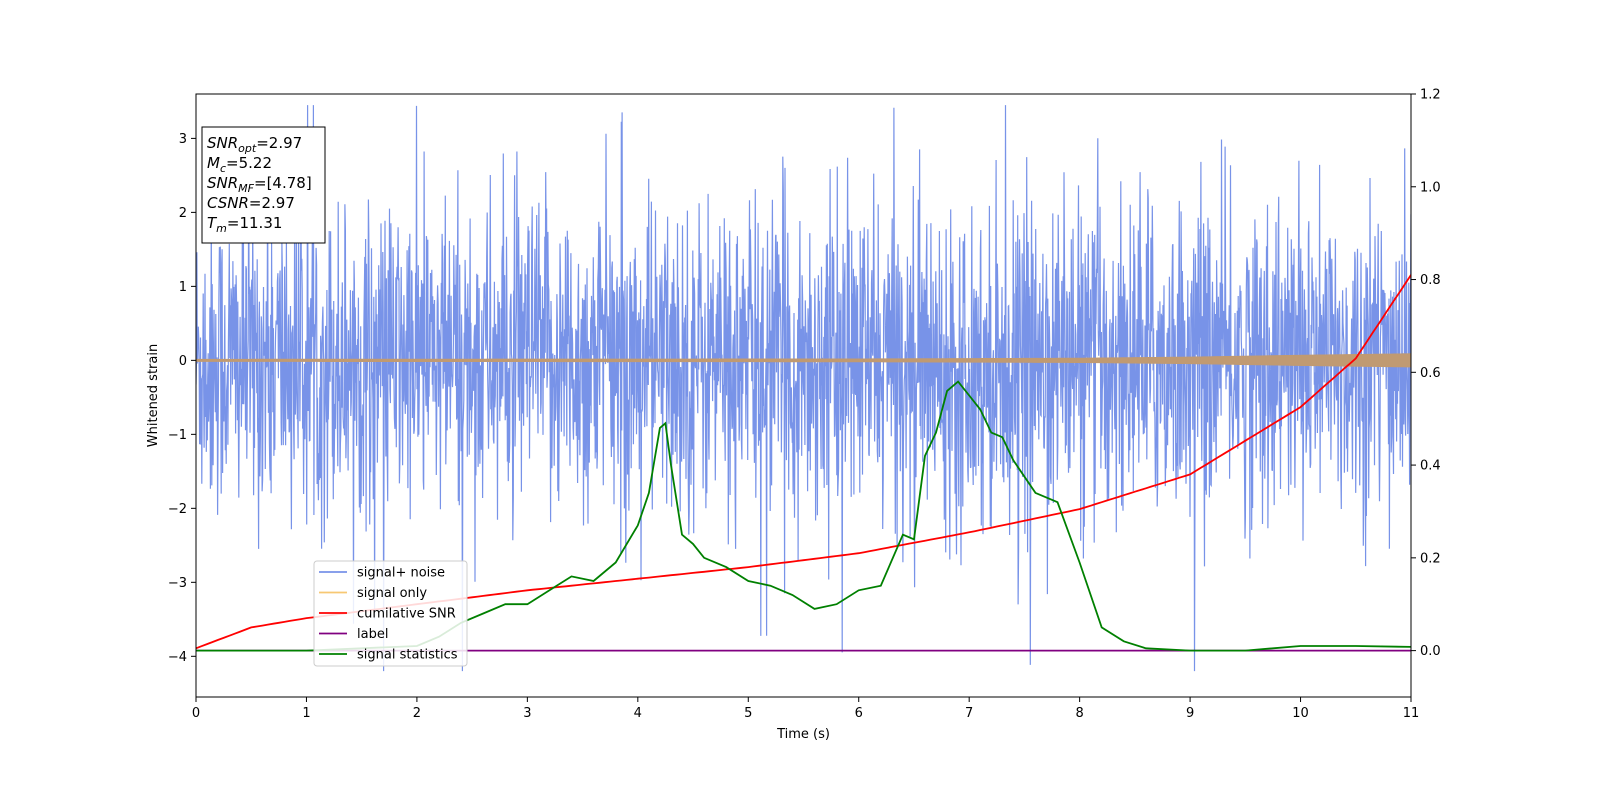  What do you see at coordinates (1411, 713) in the screenshot?
I see `x-tick-label: 11` at bounding box center [1411, 713].